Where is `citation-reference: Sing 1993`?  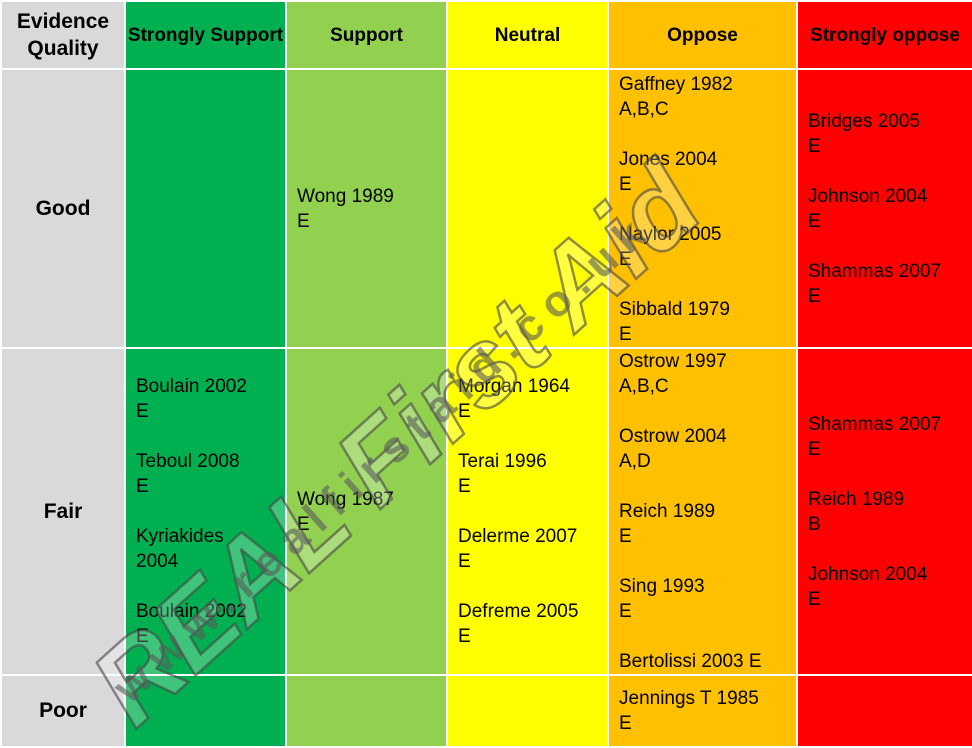 citation-reference: Sing 1993 is located at coordinates (662, 586).